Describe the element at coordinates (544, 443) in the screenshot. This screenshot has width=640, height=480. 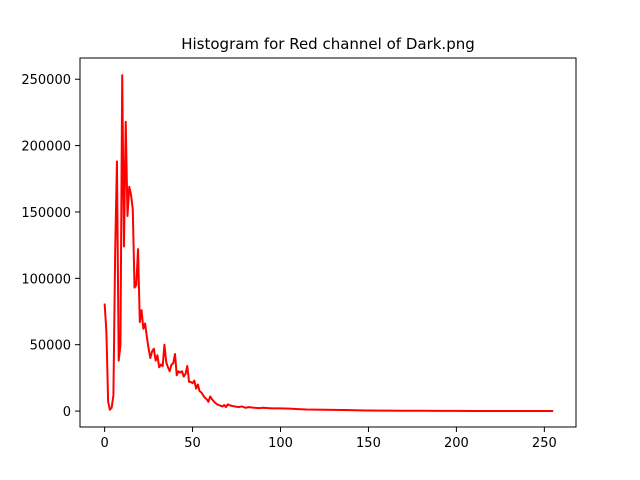
I see `x-tick-label: 250` at that location.